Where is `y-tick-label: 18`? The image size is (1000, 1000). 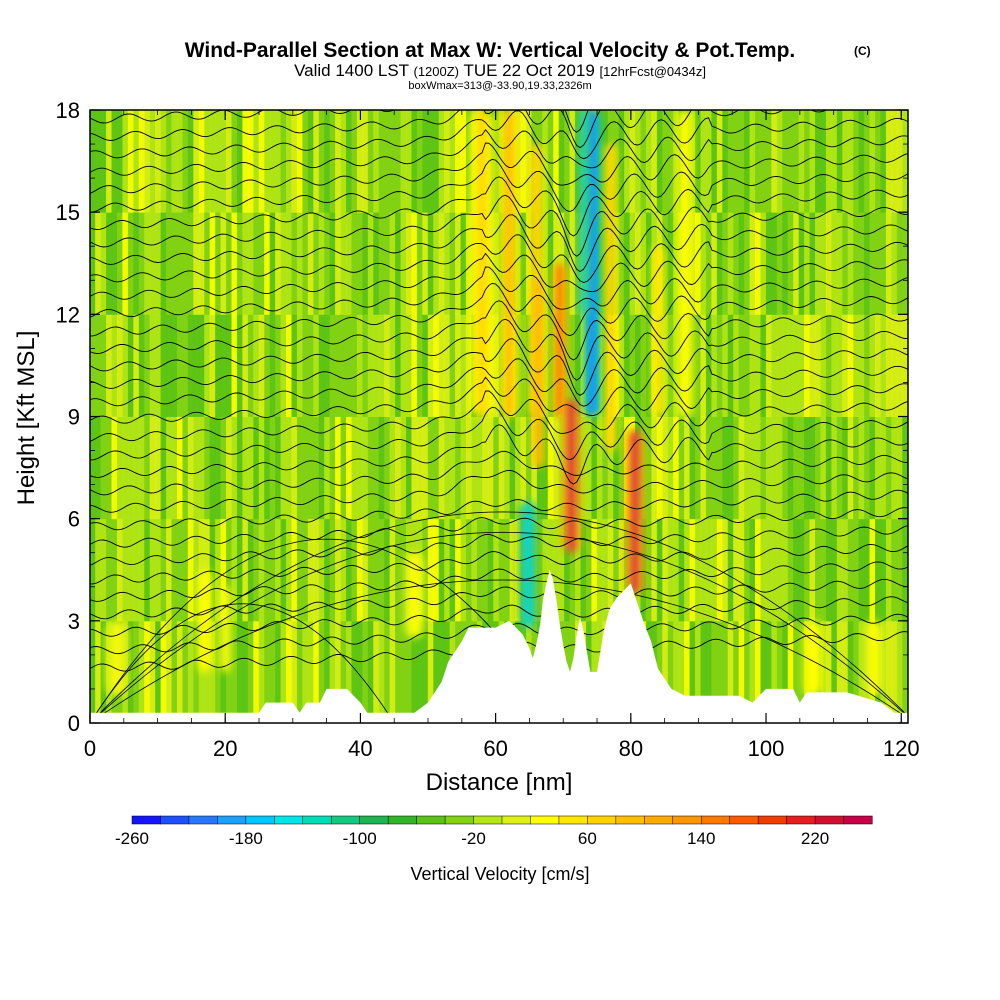 y-tick-label: 18 is located at coordinates (68, 110).